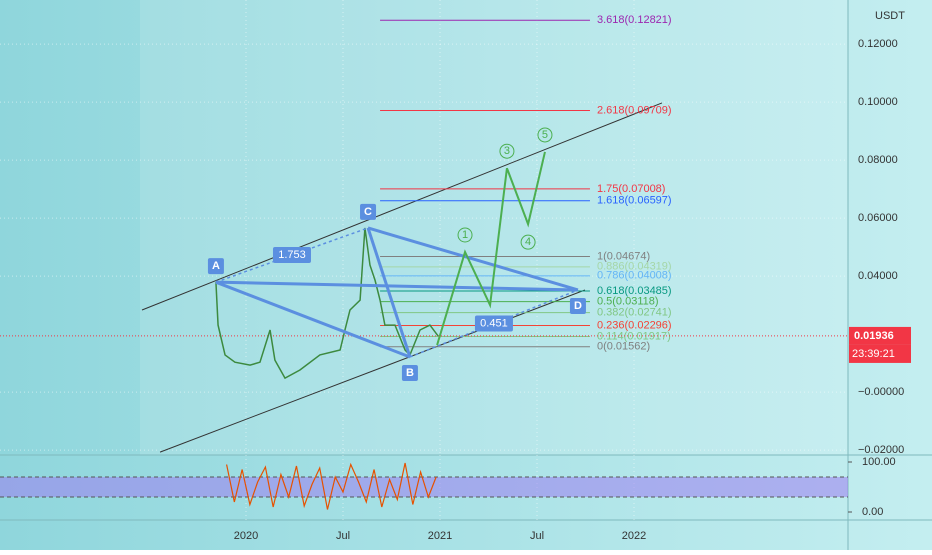  I want to click on point-label: A, so click(216, 266).